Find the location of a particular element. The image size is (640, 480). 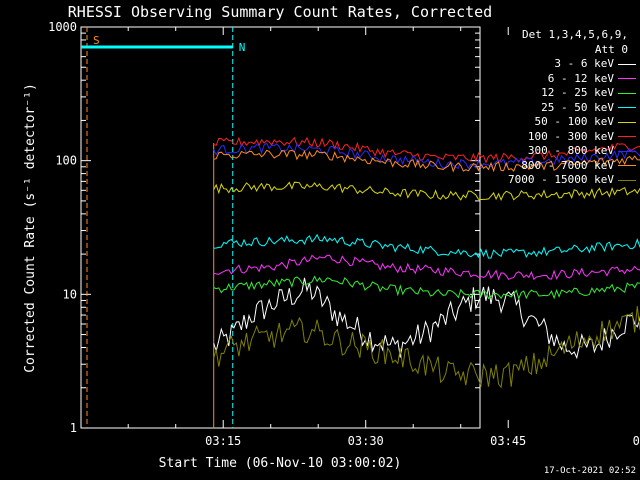

legend-label: 7000 - 15000 keV is located at coordinates (561, 179).